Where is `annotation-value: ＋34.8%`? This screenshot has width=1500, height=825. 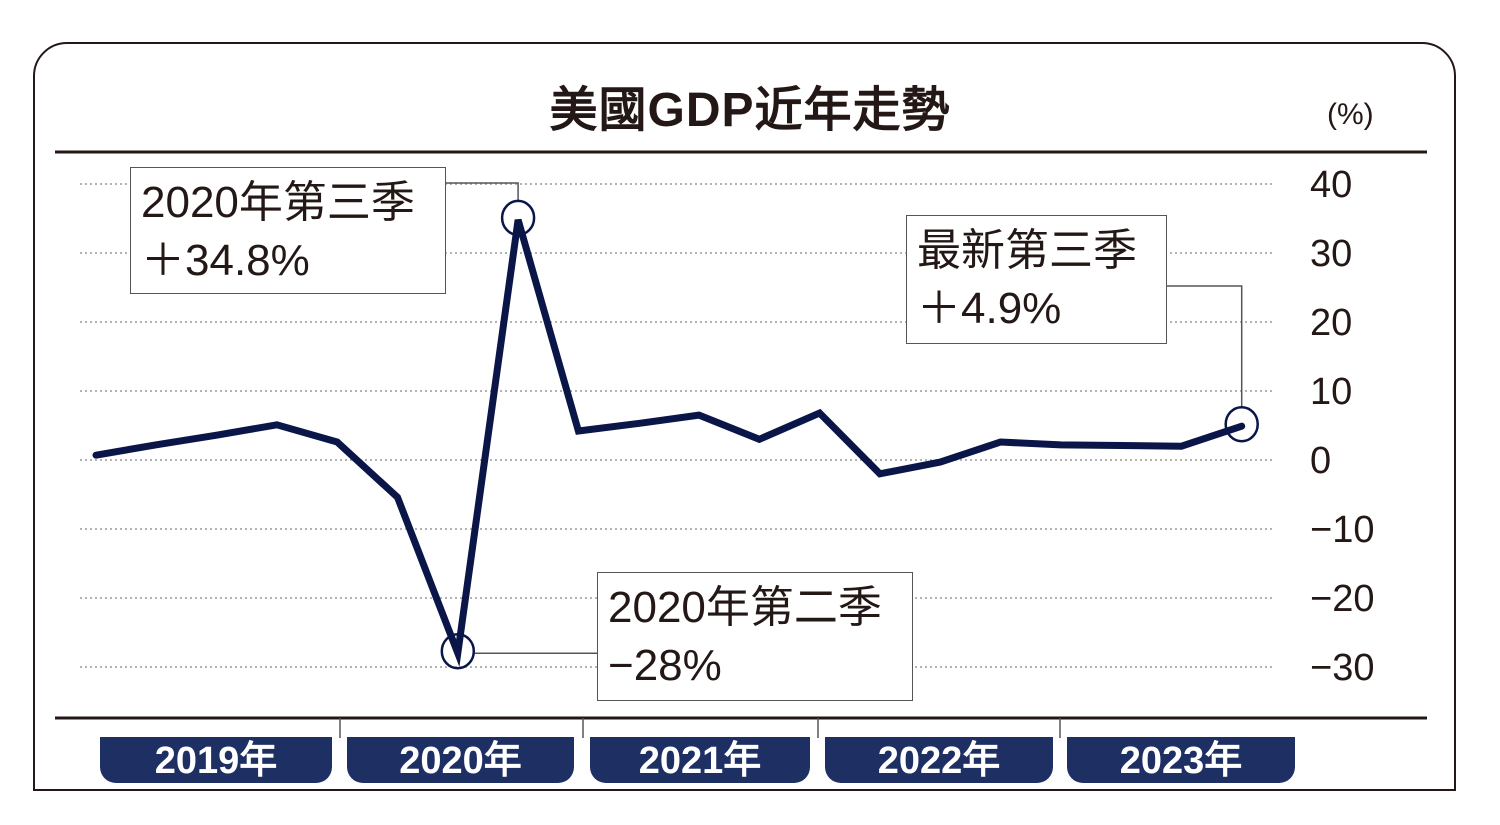
annotation-value: ＋34.8% is located at coordinates (225, 260).